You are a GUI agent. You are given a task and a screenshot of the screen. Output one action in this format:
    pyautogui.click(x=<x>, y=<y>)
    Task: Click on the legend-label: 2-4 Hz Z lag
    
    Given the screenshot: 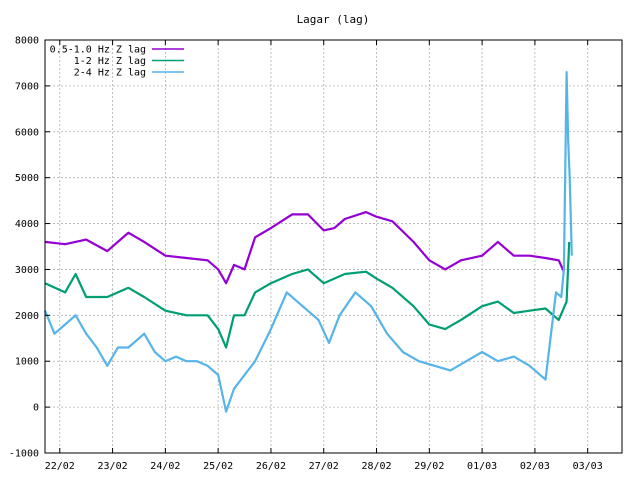 What is the action you would take?
    pyautogui.click(x=110, y=73)
    